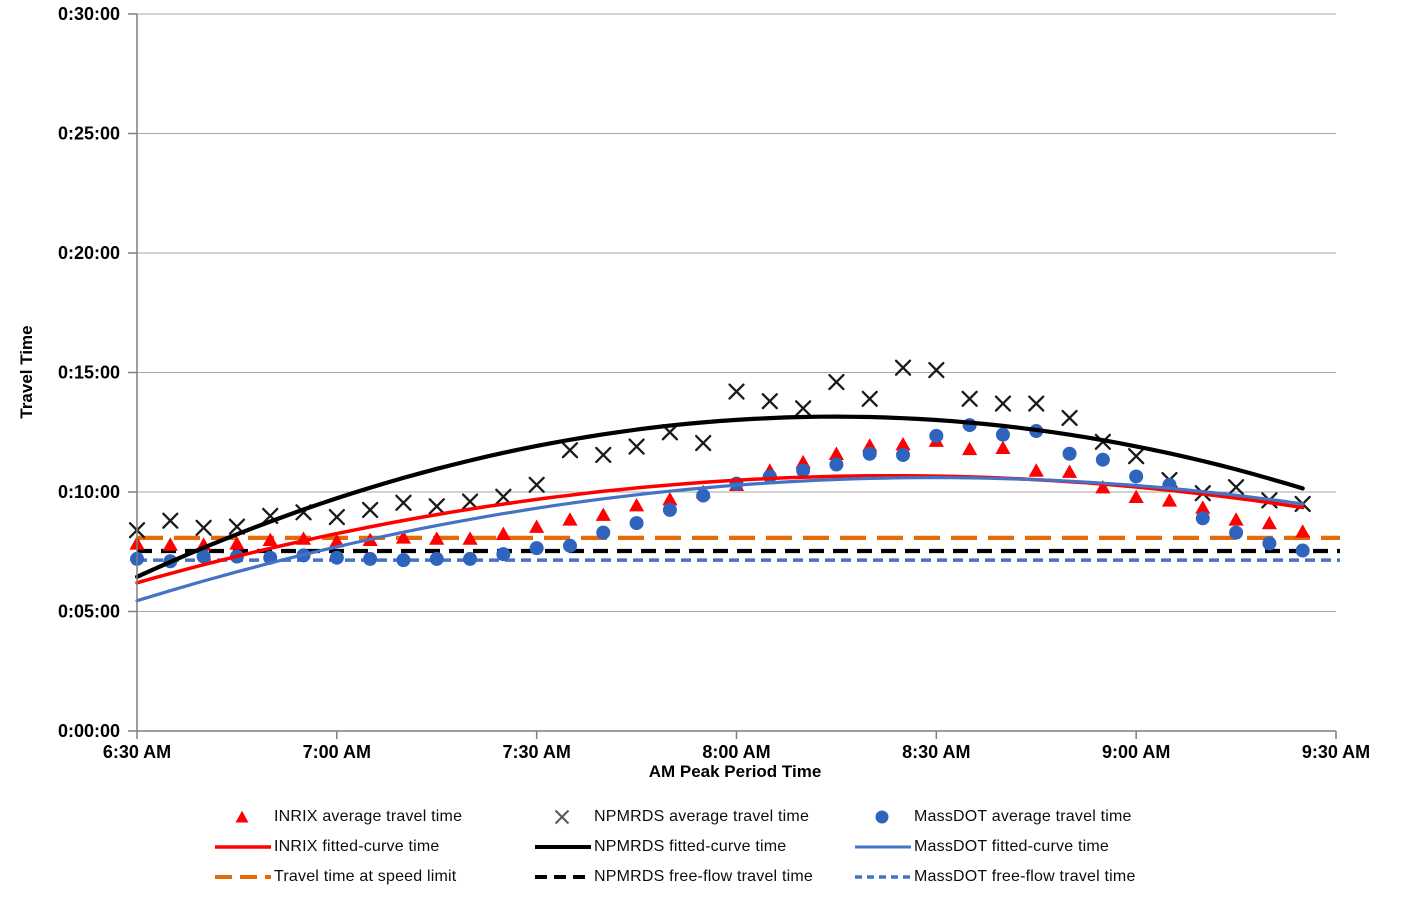 This screenshot has height=901, width=1401. I want to click on legend-label: MassDOT average travel time, so click(1023, 816).